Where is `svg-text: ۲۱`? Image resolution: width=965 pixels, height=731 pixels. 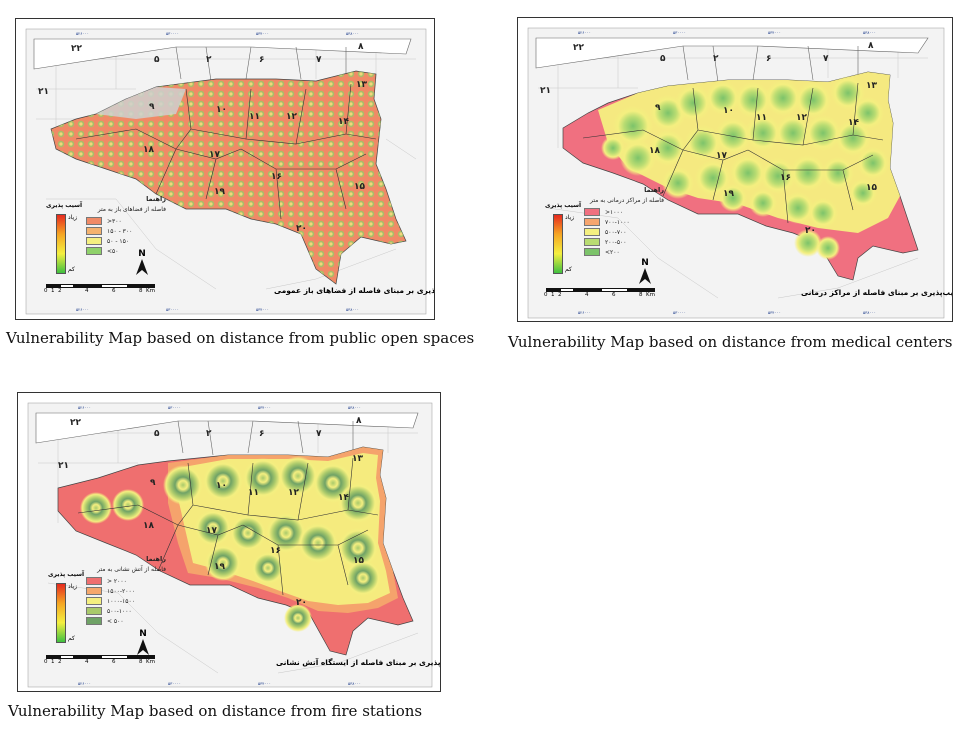
svg-text: ۲۱ is located at coordinates (545, 91).